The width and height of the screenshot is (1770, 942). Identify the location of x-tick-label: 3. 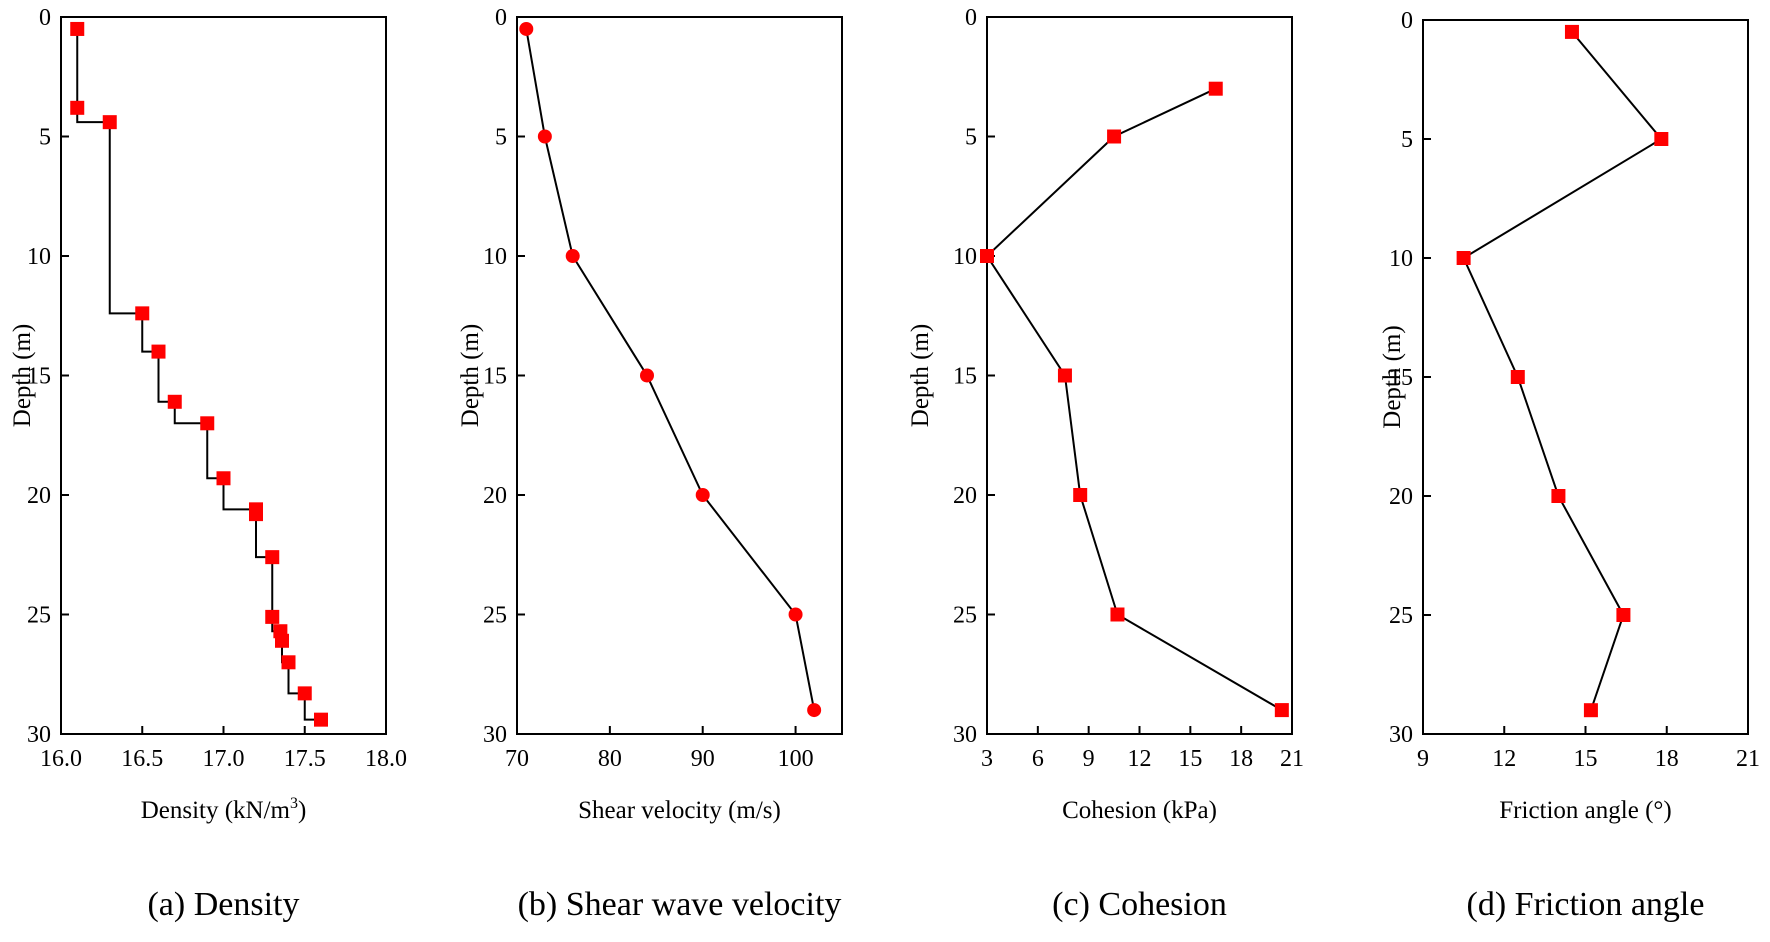
(987, 759).